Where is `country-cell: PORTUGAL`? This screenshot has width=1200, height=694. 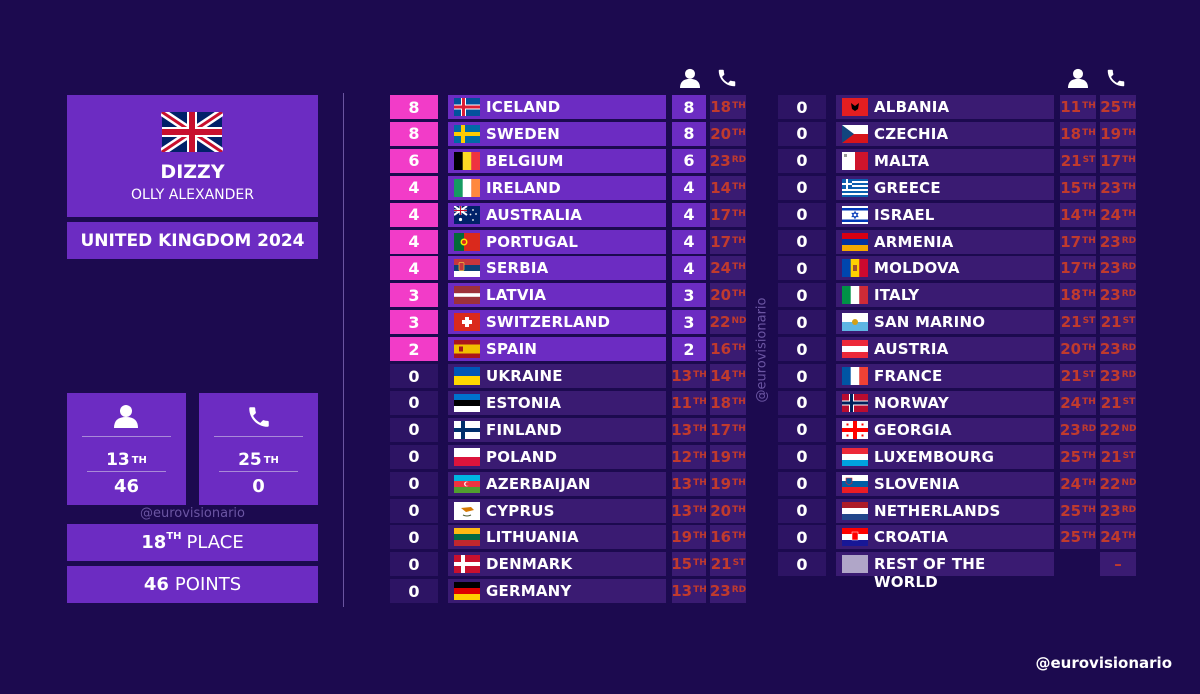
country-cell: PORTUGAL is located at coordinates (557, 241).